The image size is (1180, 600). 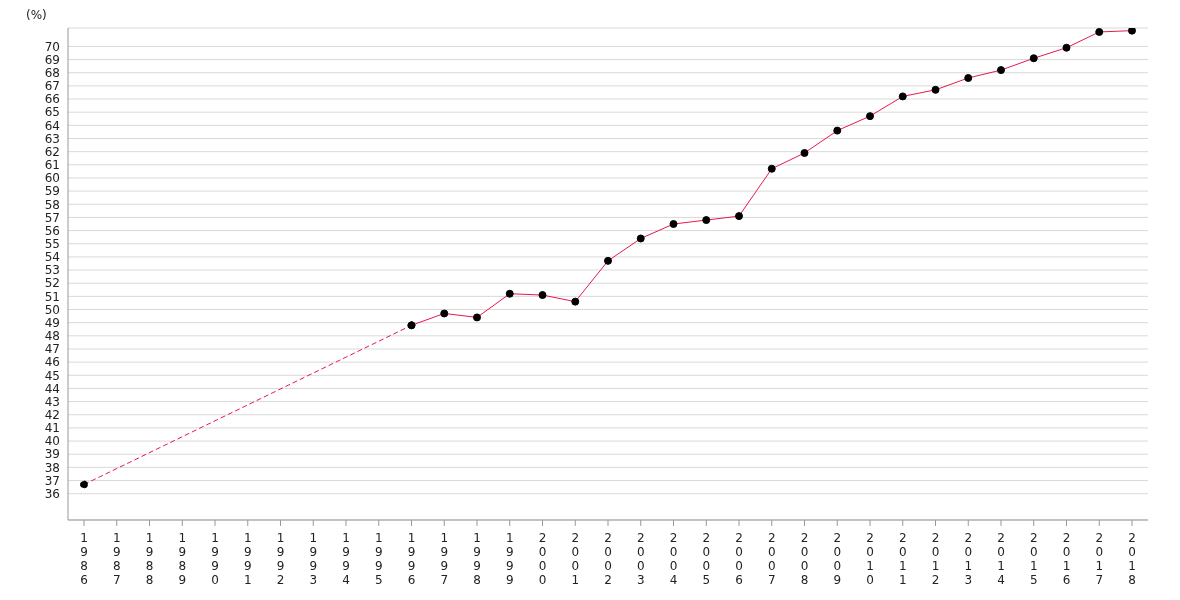 What do you see at coordinates (52, 388) in the screenshot?
I see `y-tick-label: 44` at bounding box center [52, 388].